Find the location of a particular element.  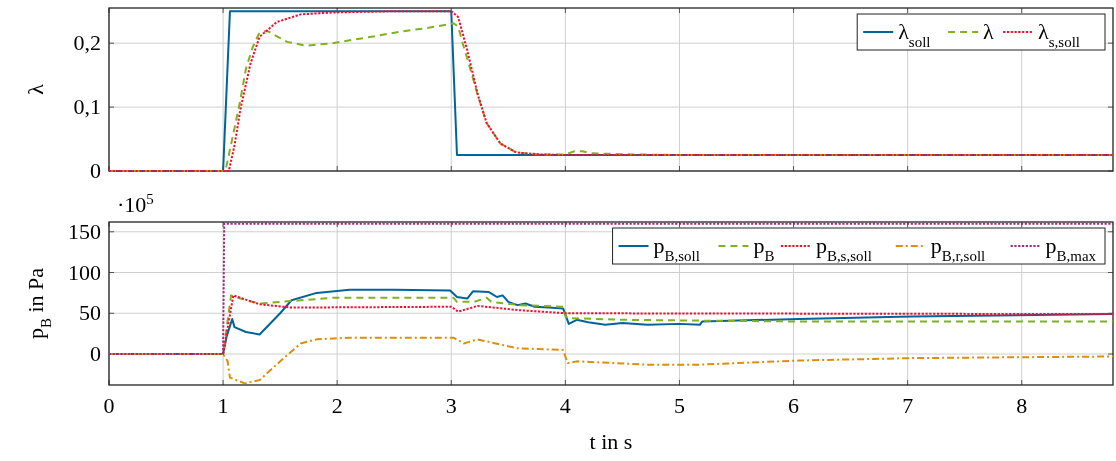

x-tick-label: 5 is located at coordinates (679, 405).